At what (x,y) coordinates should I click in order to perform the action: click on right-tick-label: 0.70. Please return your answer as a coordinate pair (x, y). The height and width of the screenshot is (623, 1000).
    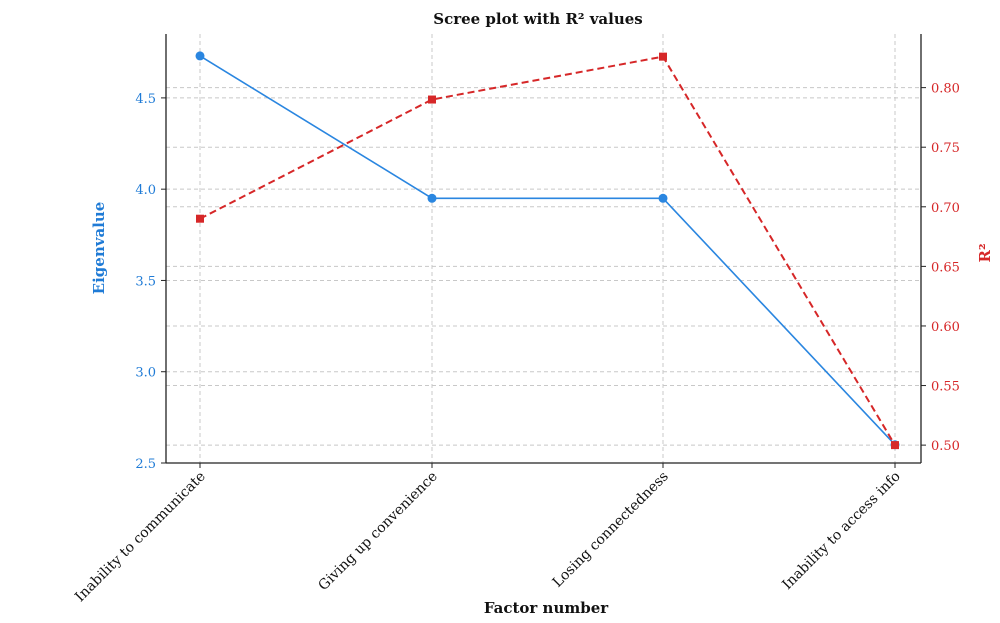
    Looking at the image, I should click on (945, 208).